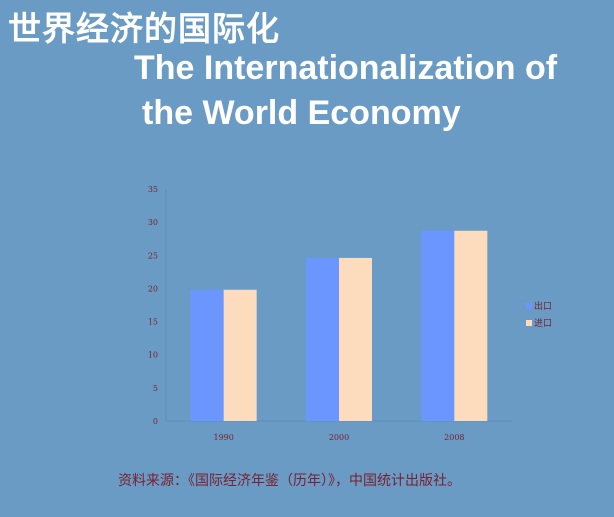 The width and height of the screenshot is (614, 517). I want to click on bar-export-1990, so click(207, 355).